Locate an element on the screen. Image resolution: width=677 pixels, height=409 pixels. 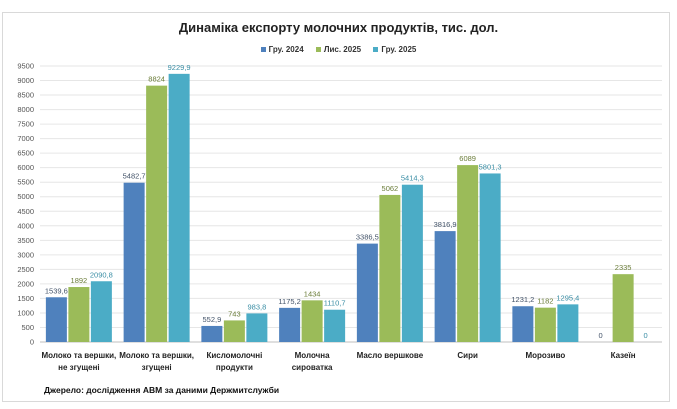
data-label: 1295,4 is located at coordinates (567, 297).